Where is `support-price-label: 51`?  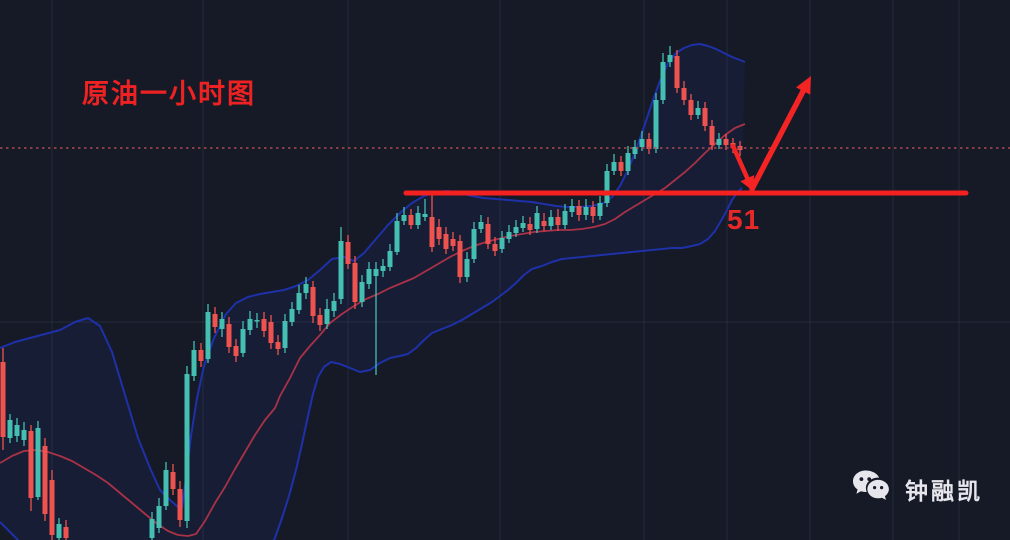 support-price-label: 51 is located at coordinates (744, 219).